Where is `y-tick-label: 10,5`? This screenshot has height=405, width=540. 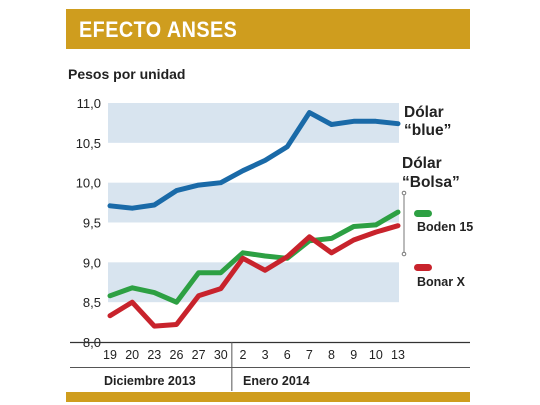
y-tick-label: 10,5 is located at coordinates (88, 143).